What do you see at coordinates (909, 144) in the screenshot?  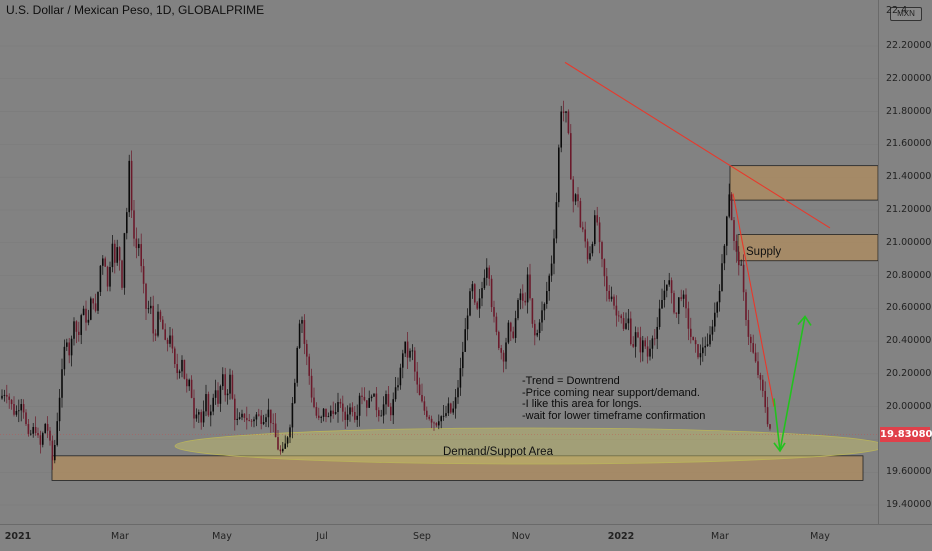 I see `y-tick-label: 21.60000` at bounding box center [909, 144].